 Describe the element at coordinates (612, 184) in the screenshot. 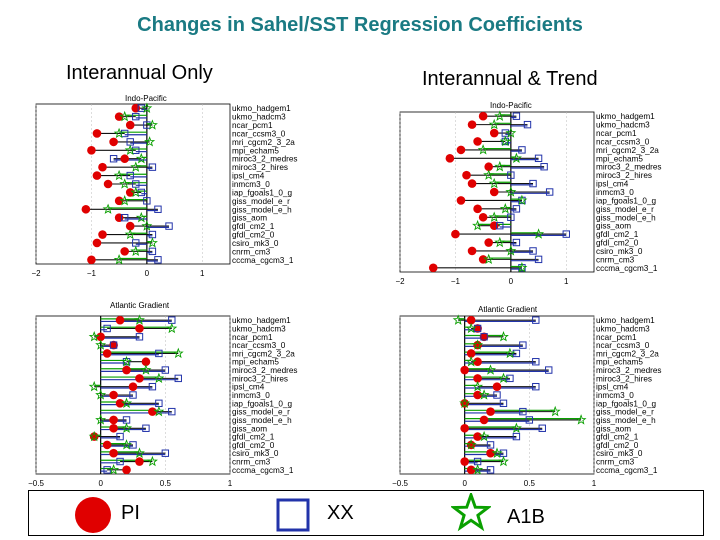

I see `model-label: ipsl_cm4` at that location.